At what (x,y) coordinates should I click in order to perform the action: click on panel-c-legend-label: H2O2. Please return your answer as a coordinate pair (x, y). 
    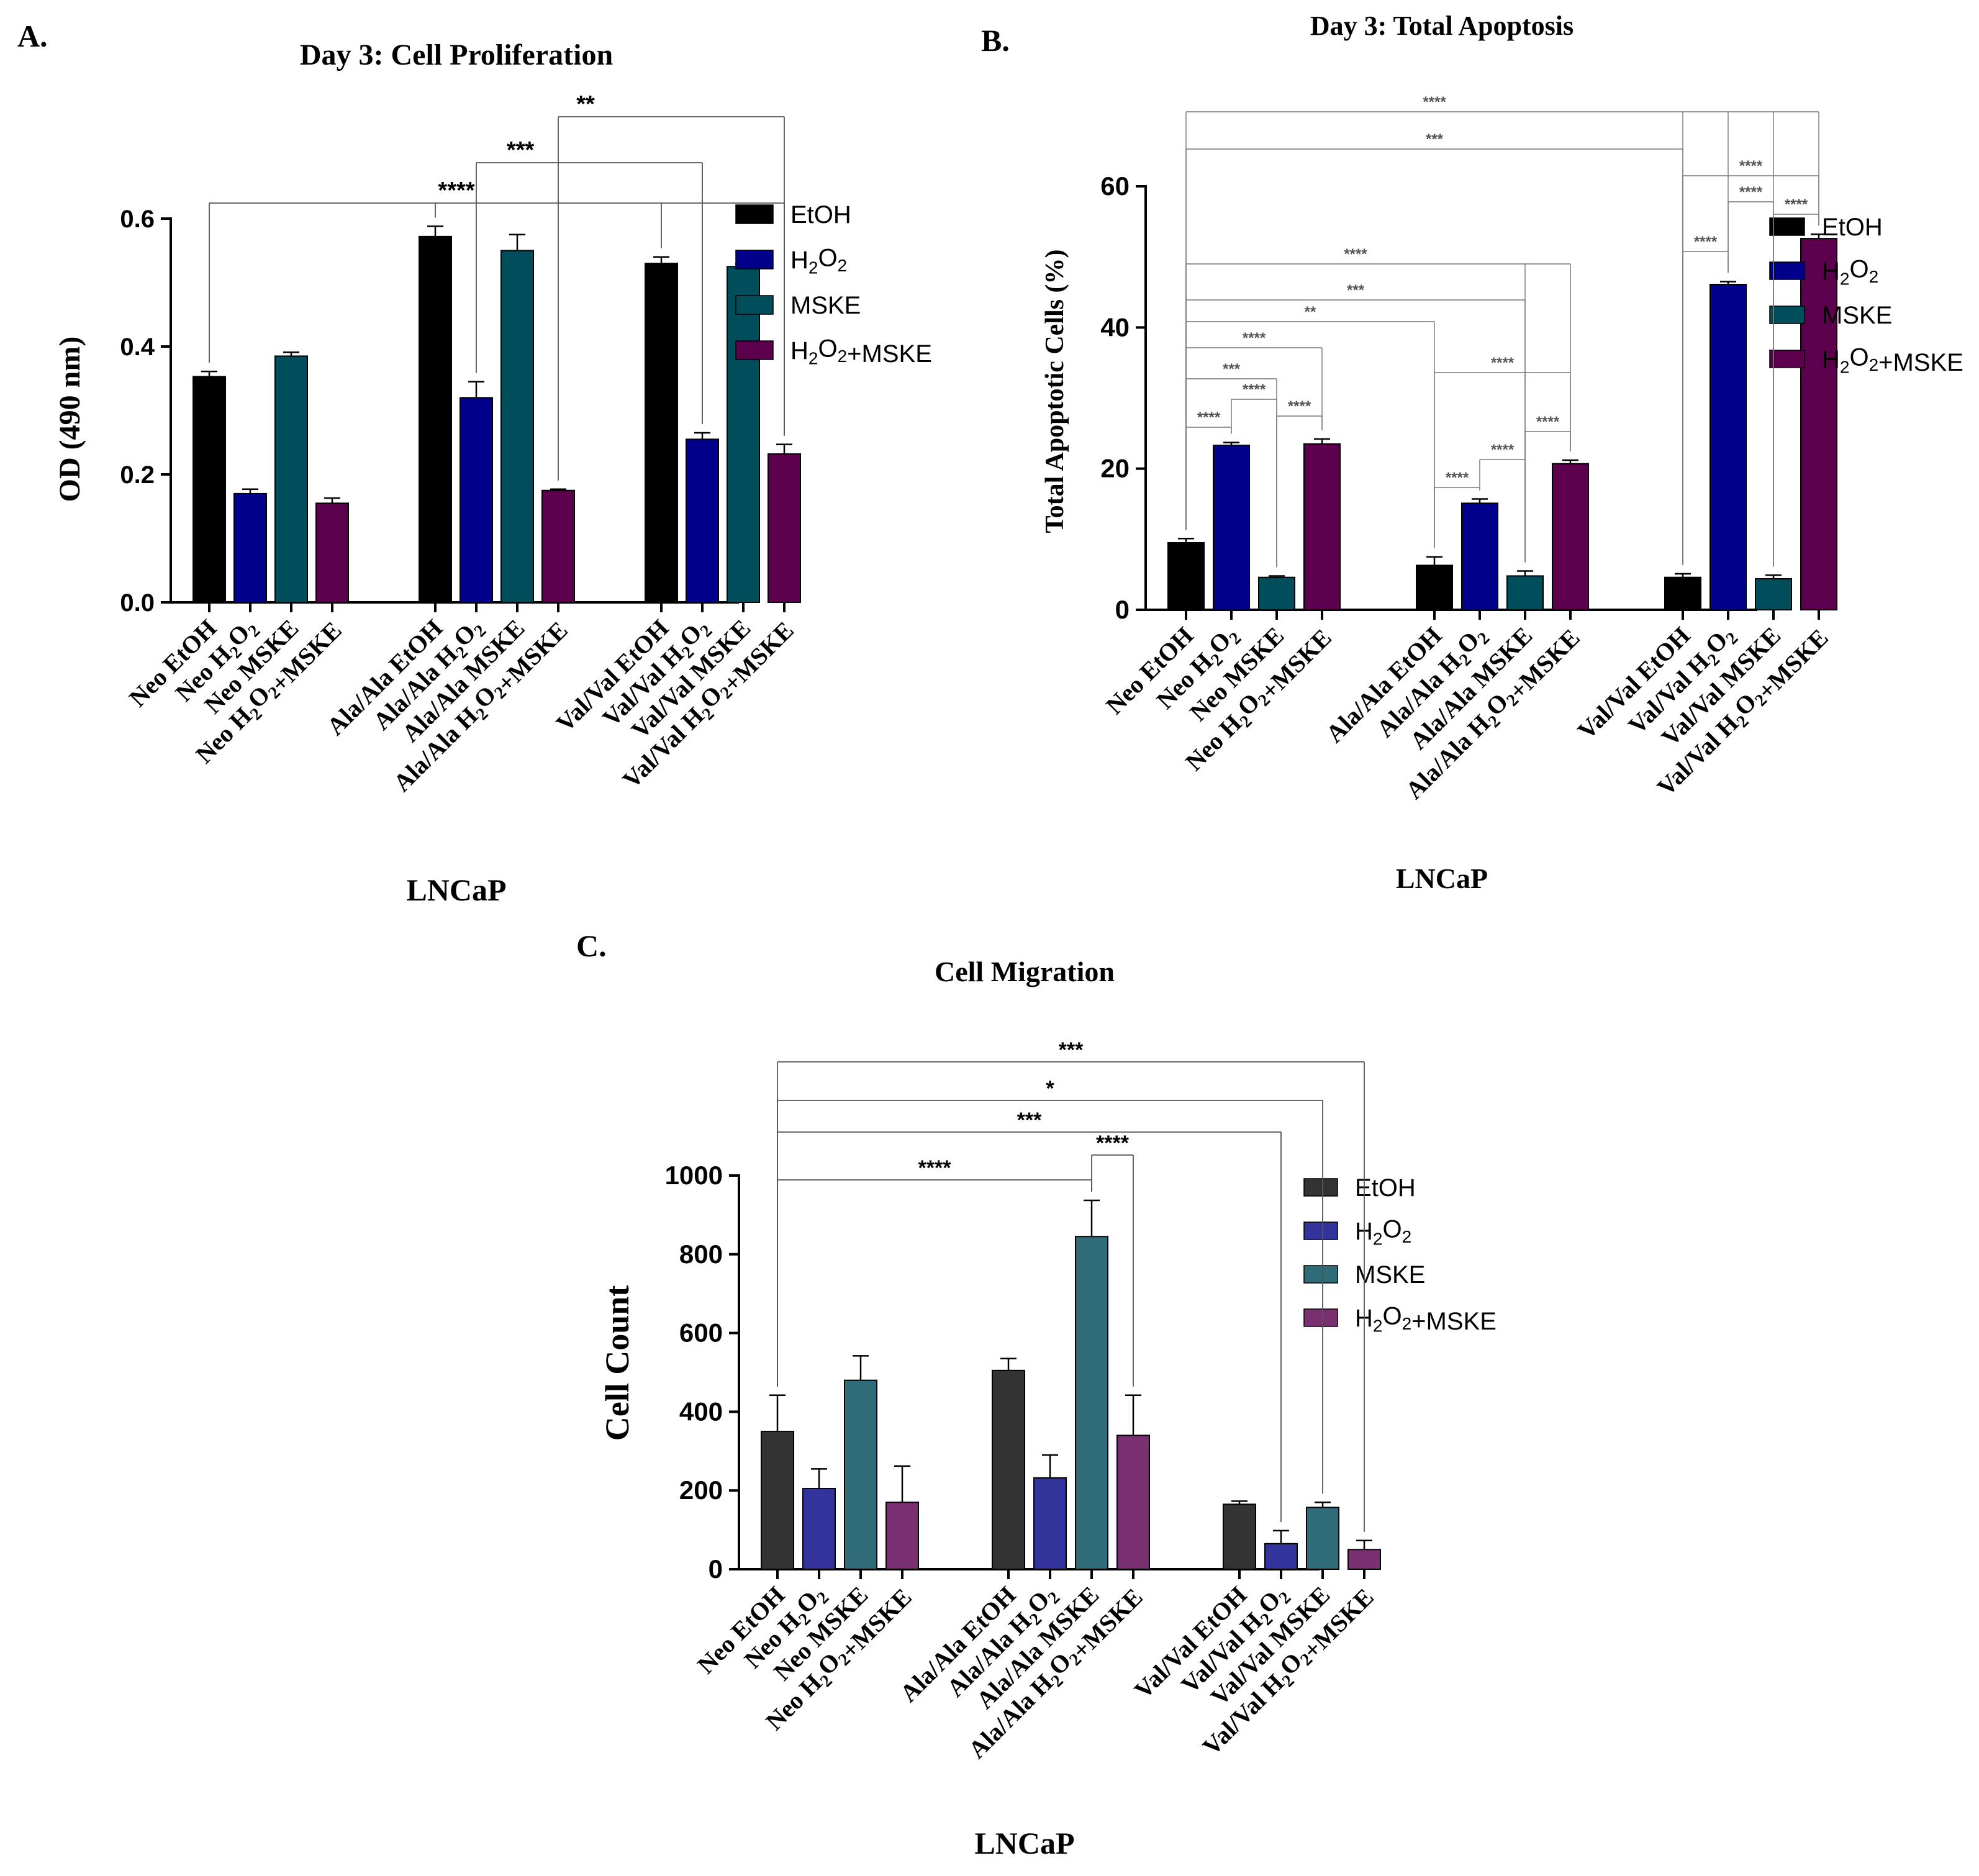
    Looking at the image, I should click on (1383, 1231).